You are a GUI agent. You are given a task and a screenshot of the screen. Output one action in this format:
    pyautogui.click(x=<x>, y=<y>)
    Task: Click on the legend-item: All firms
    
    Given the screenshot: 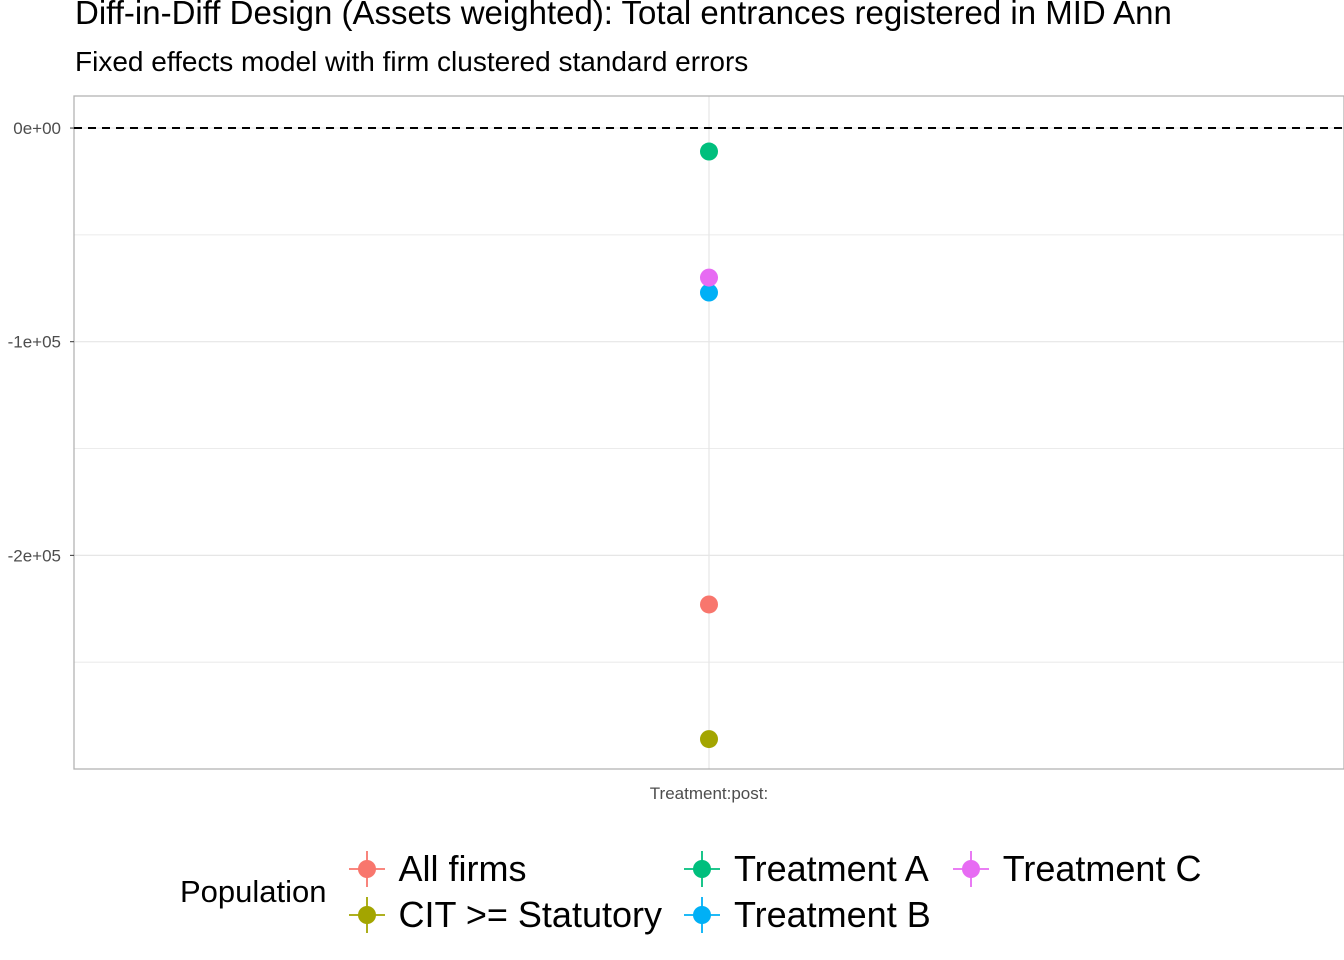 What is the action you would take?
    pyautogui.click(x=504, y=869)
    